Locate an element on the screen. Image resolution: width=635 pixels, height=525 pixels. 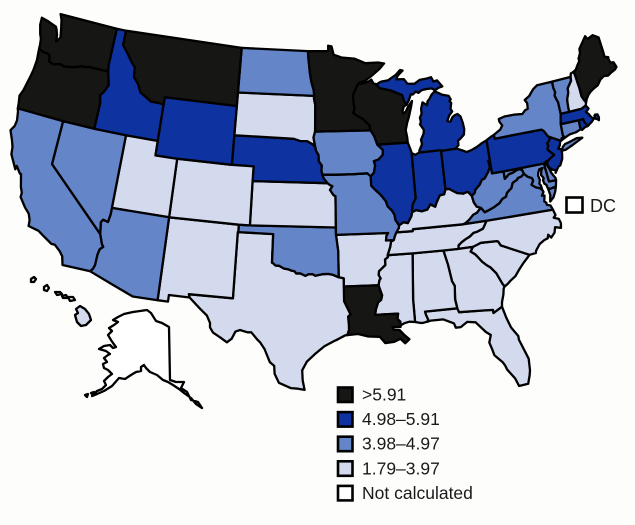
svg-text: 4.98–5.91 is located at coordinates (401, 419).